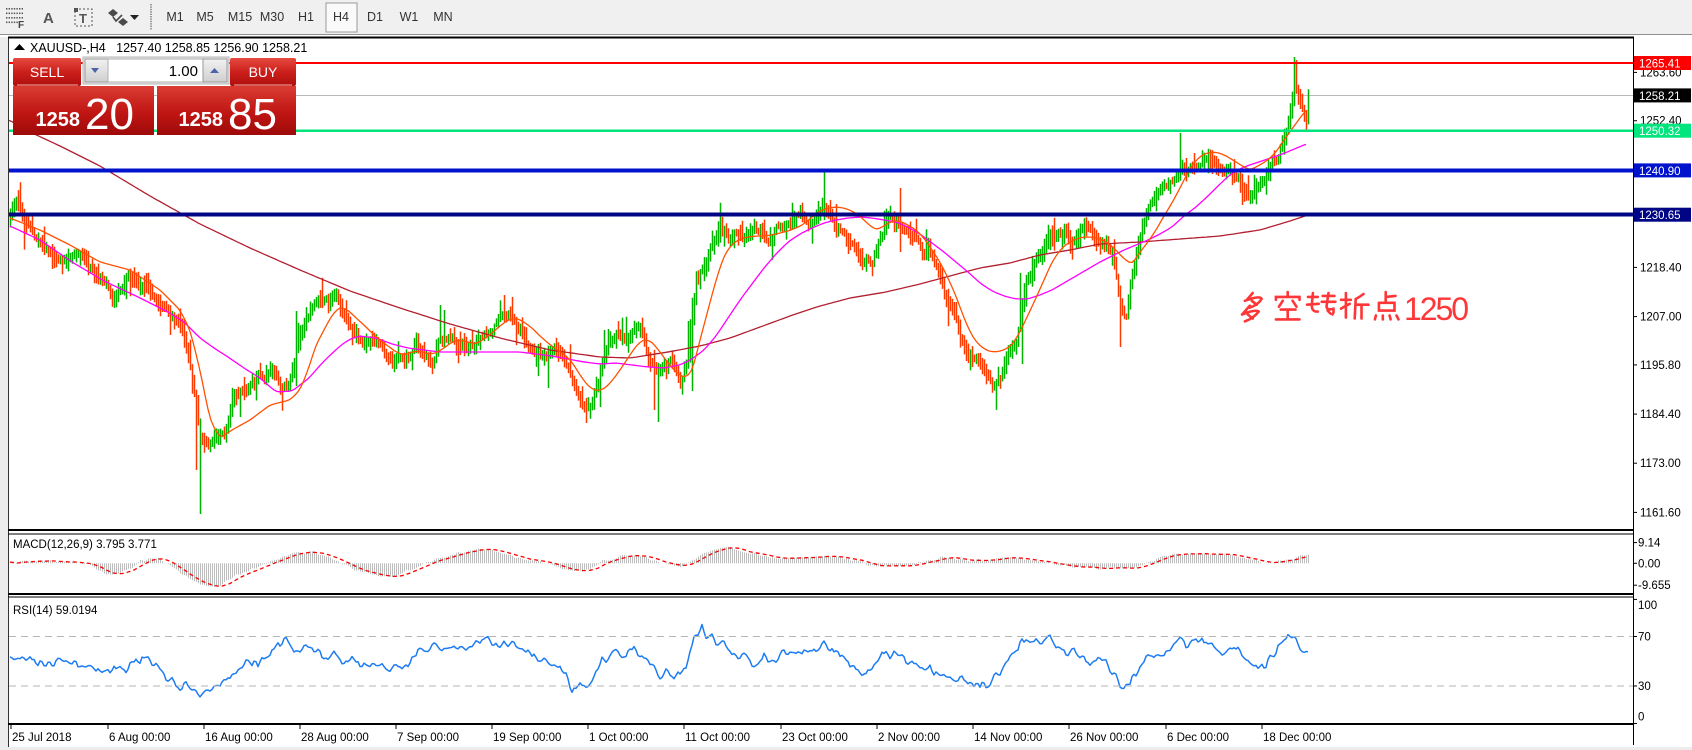 The height and width of the screenshot is (750, 1692). Describe the element at coordinates (1661, 73) in the screenshot. I see `svg-text: 1263.60` at that location.